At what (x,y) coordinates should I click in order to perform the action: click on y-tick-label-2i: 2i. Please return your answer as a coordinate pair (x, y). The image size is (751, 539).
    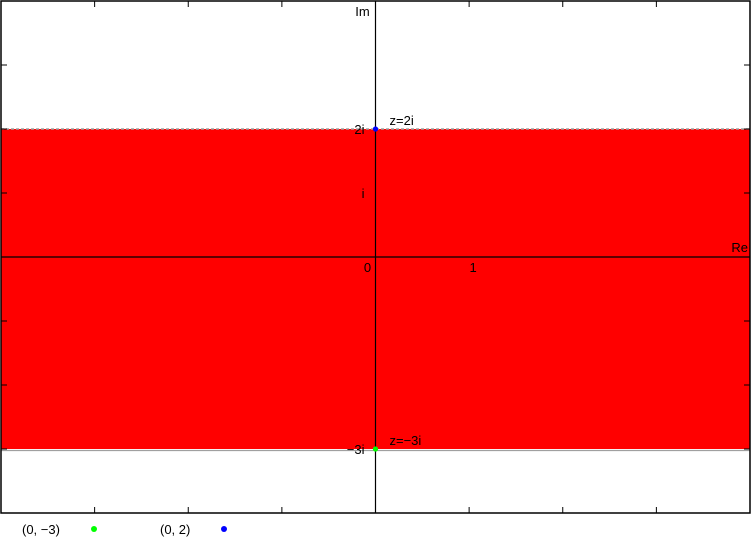
    Looking at the image, I should click on (359, 129).